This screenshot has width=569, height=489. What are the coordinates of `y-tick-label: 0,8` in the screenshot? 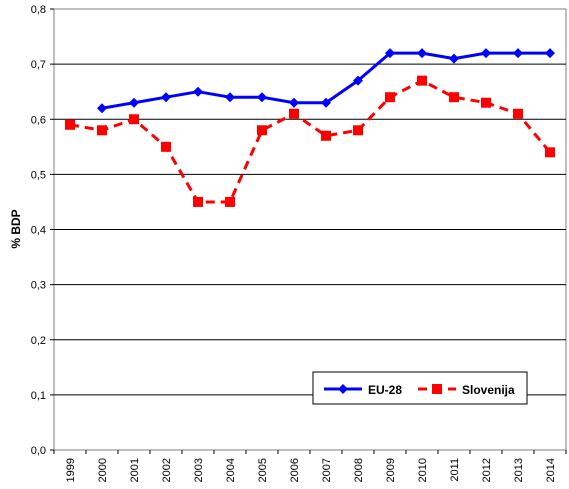 It's located at (38, 10).